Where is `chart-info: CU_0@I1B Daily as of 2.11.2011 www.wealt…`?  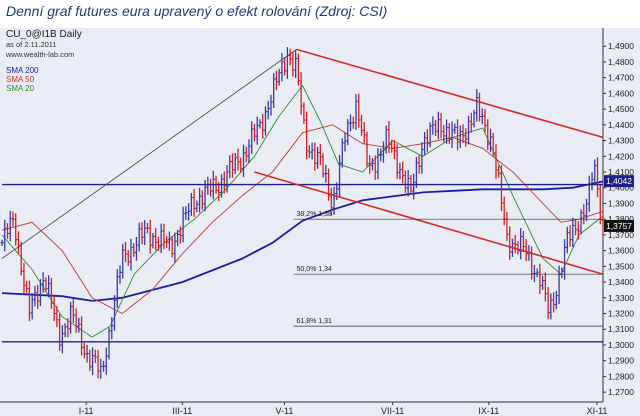 chart-info: CU_0@I1B Daily as of 2.11.2011 www.wealt… is located at coordinates (44, 61).